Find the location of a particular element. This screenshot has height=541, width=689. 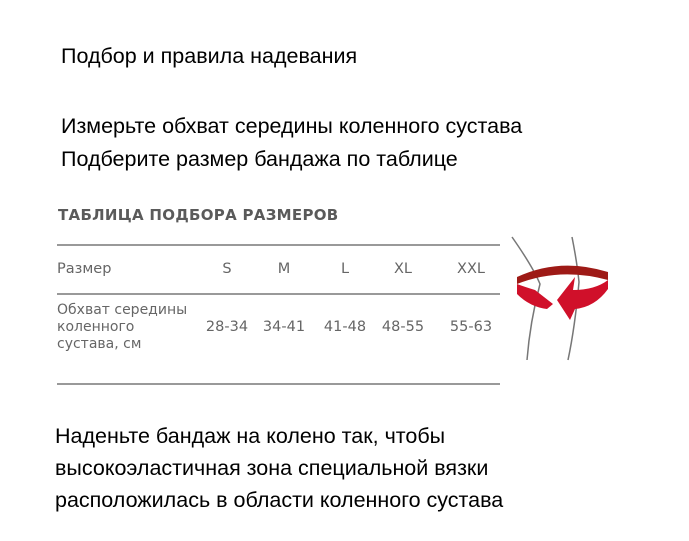

footer-line-2: высокоэластичная зона специальной вязки is located at coordinates (272, 468).